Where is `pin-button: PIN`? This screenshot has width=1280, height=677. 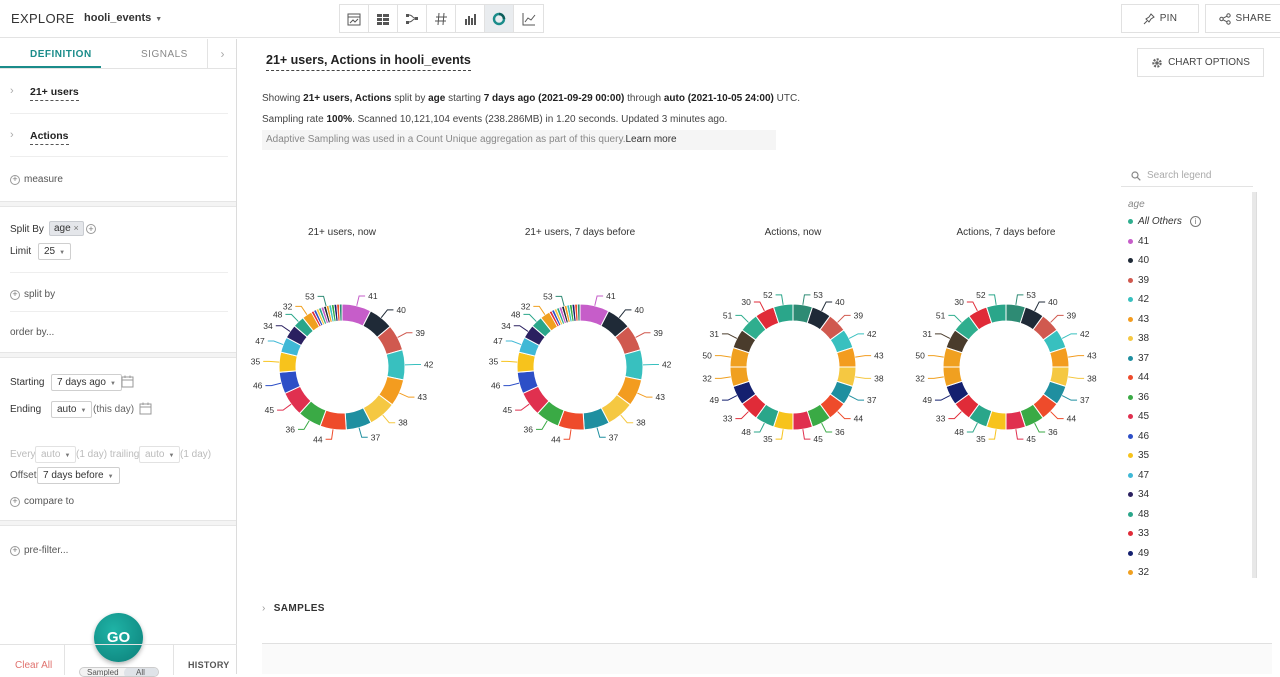 pin-button: PIN is located at coordinates (1160, 18).